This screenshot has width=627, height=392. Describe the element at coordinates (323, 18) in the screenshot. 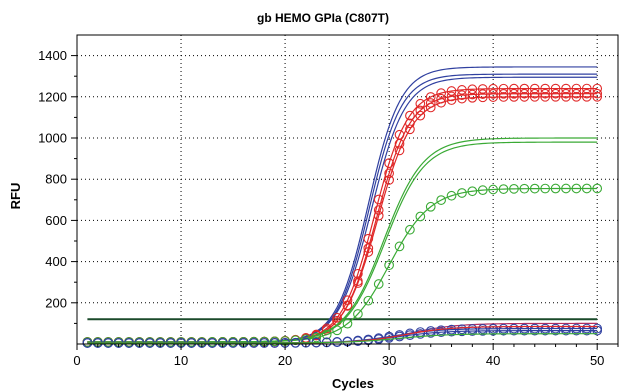

I see `chart-title: gb HEMO GPIa (C807T)` at that location.